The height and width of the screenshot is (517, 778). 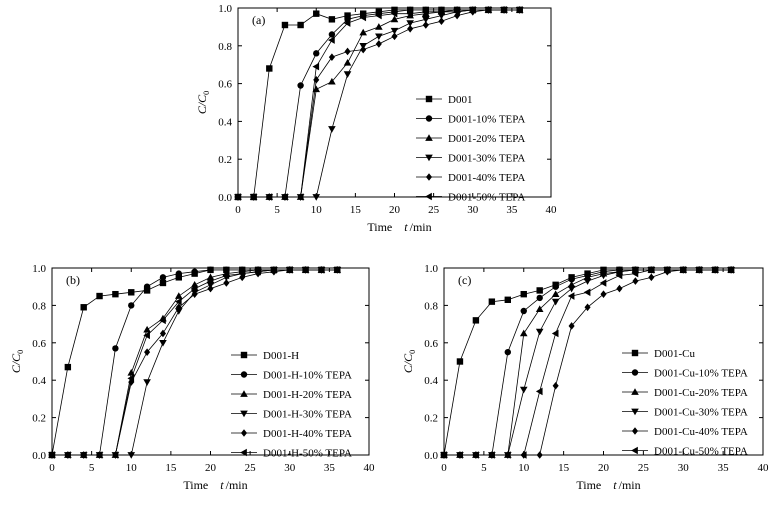 What do you see at coordinates (291, 376) in the screenshot?
I see `legend-item: D001-H-10% TEPA` at bounding box center [291, 376].